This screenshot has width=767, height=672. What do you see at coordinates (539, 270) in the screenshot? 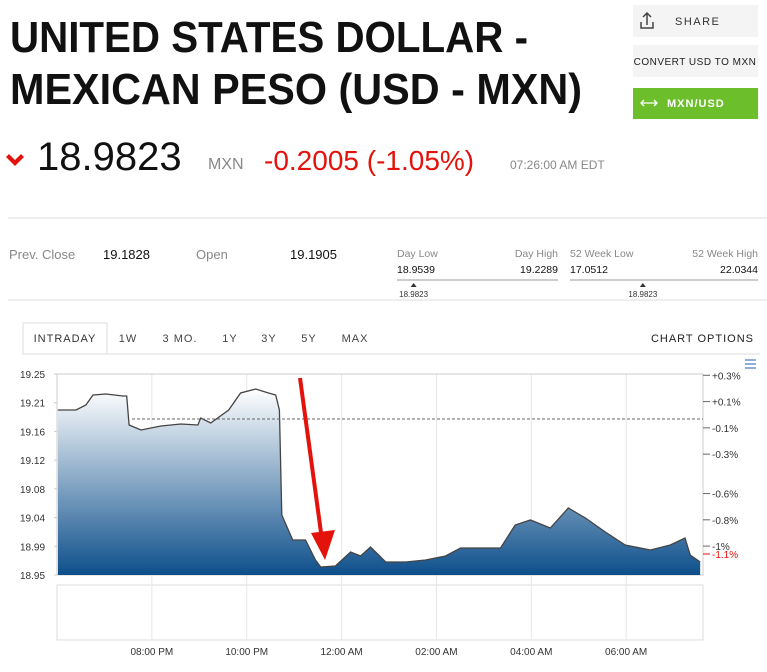
I see `range-value: 19.2289` at bounding box center [539, 270].